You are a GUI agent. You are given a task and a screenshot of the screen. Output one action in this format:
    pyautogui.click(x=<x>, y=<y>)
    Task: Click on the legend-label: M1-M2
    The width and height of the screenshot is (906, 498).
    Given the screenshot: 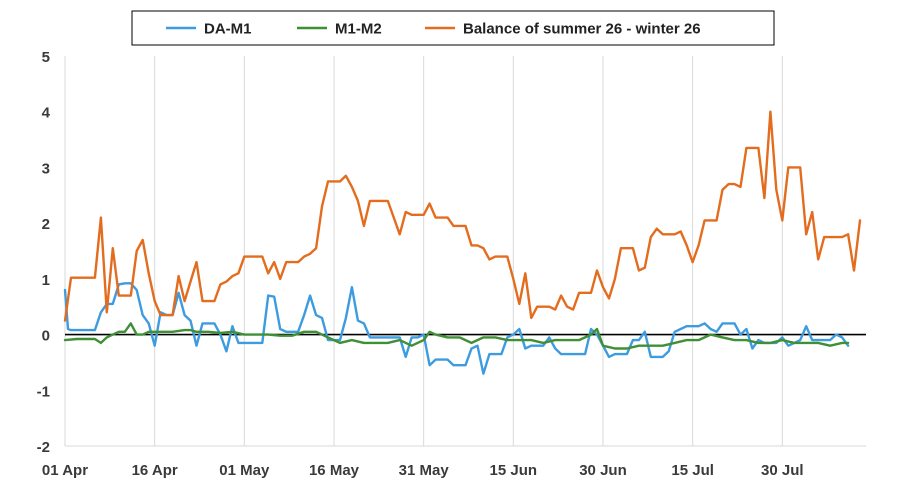 What is the action you would take?
    pyautogui.click(x=358, y=29)
    